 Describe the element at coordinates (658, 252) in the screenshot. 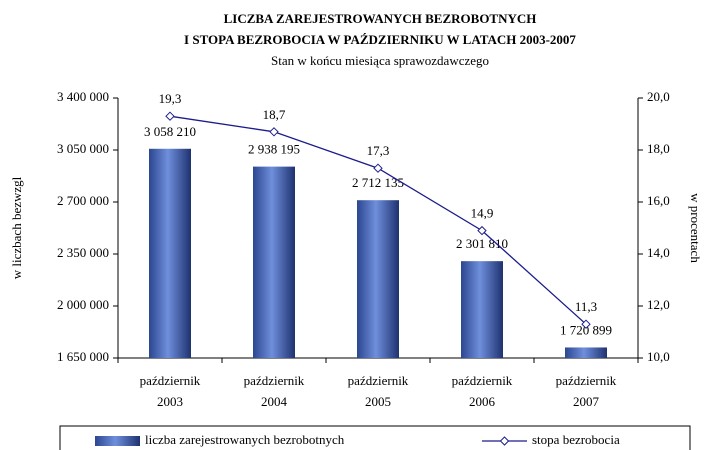

I see `y2-tick-label: 14,0` at that location.